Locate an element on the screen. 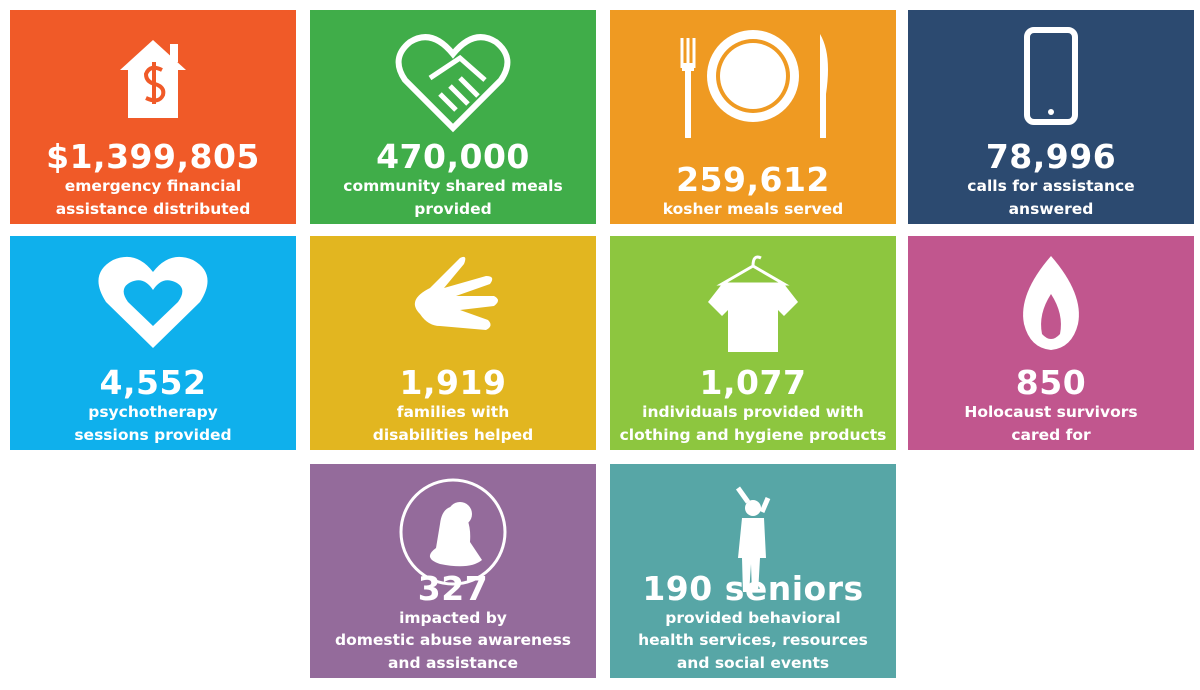  stat-figure: 1,077 is located at coordinates (753, 382).